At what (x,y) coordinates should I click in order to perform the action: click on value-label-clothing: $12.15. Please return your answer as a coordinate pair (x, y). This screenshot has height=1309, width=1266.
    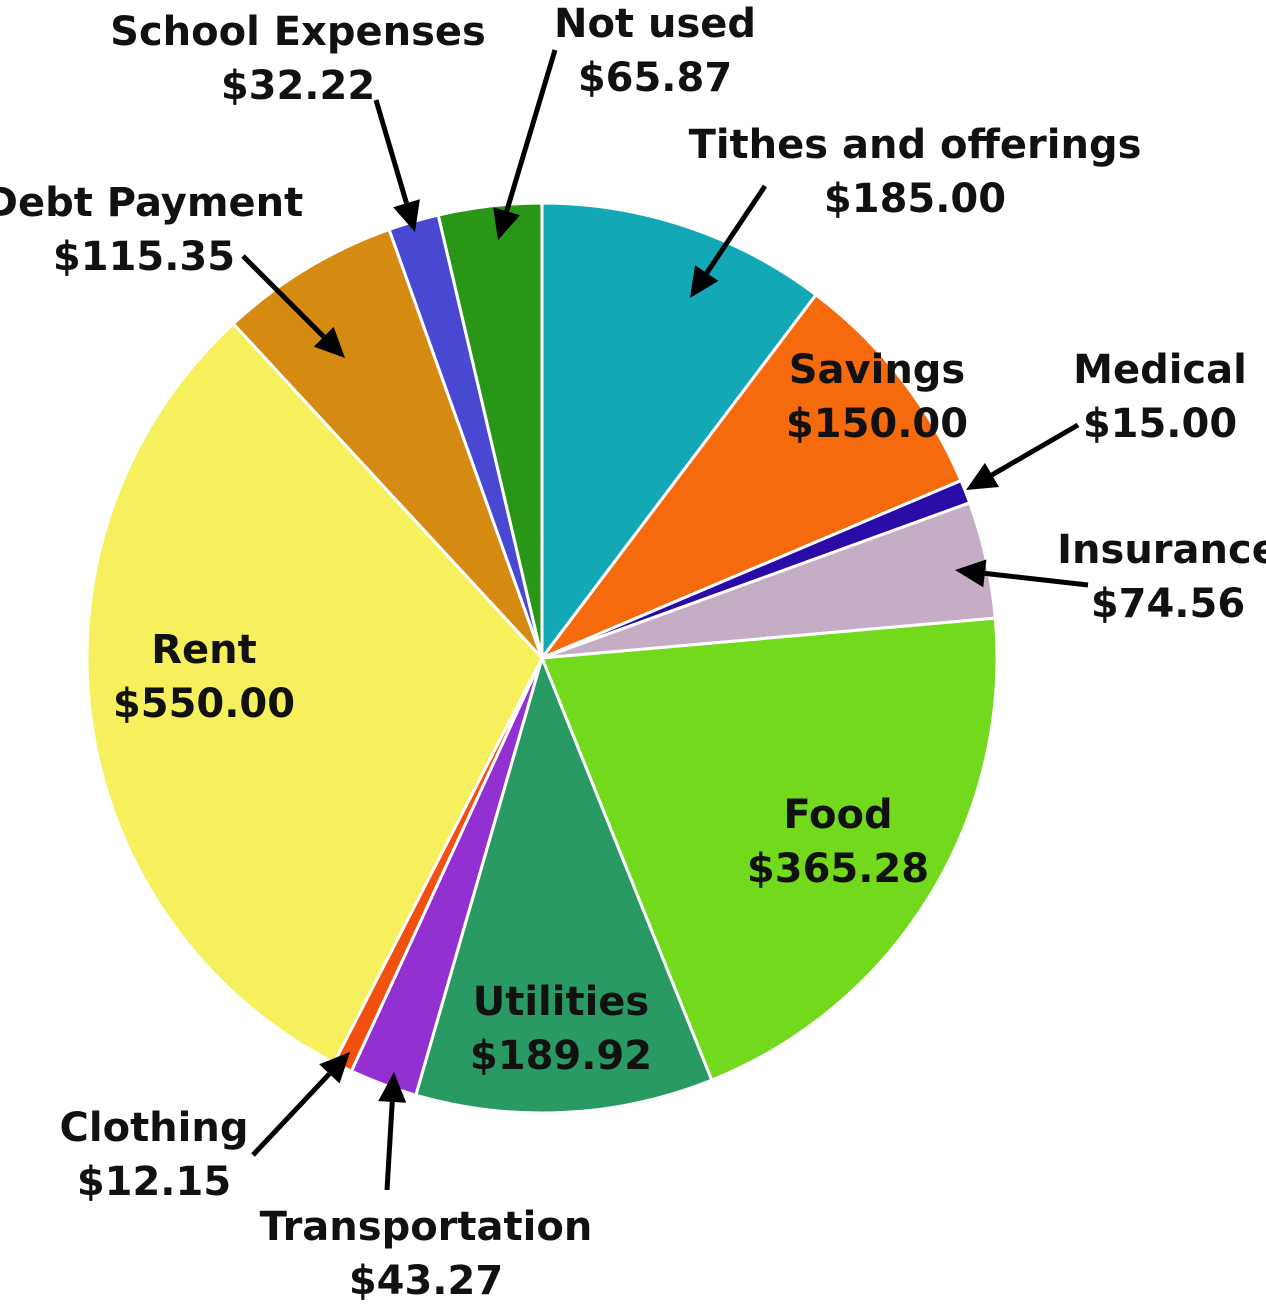
    Looking at the image, I should click on (154, 1182).